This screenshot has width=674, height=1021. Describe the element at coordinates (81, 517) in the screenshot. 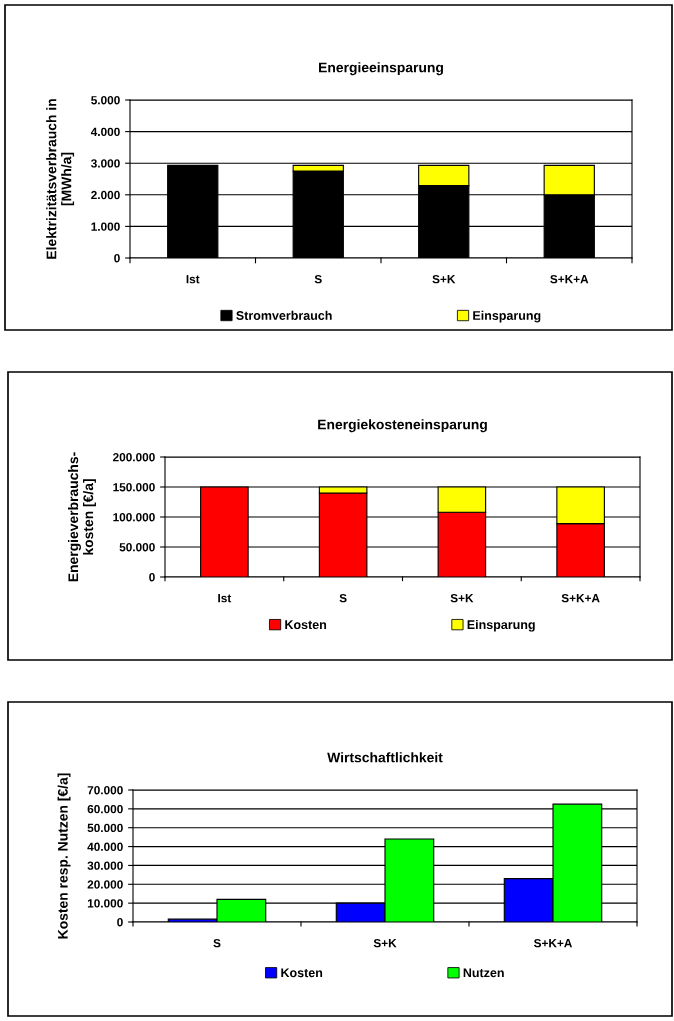

I see `y-axis-title: Energieverbrauchs- kosten [€/a]` at that location.